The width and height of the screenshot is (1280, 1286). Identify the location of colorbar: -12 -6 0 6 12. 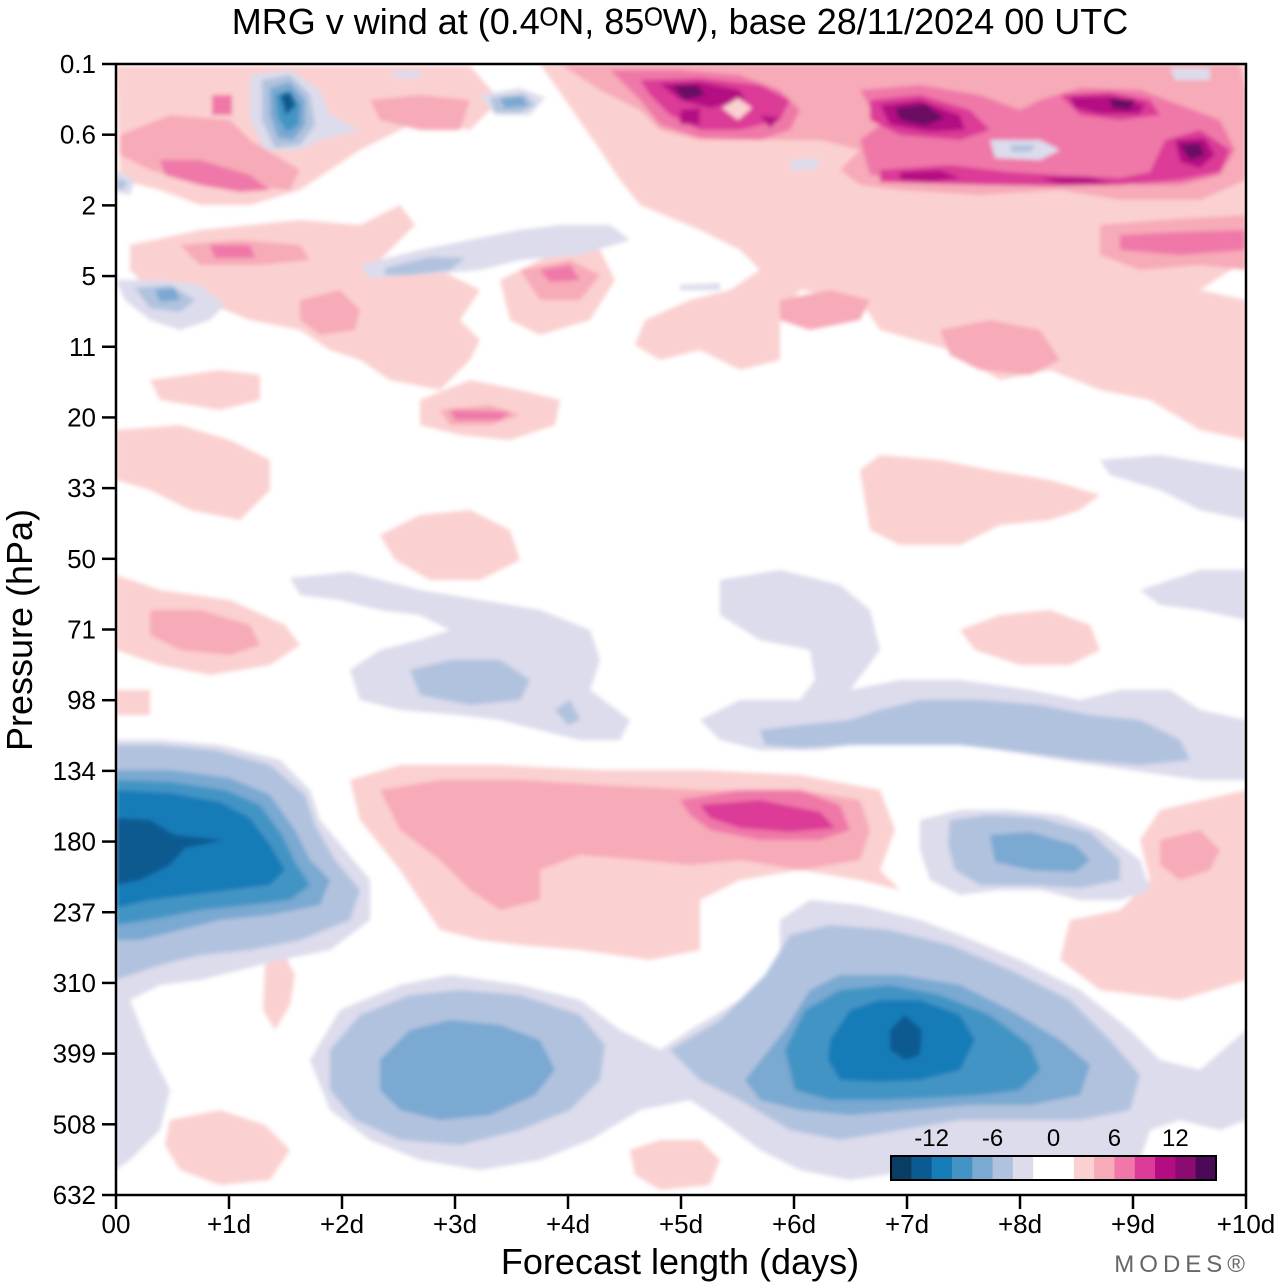
(1053, 1153).